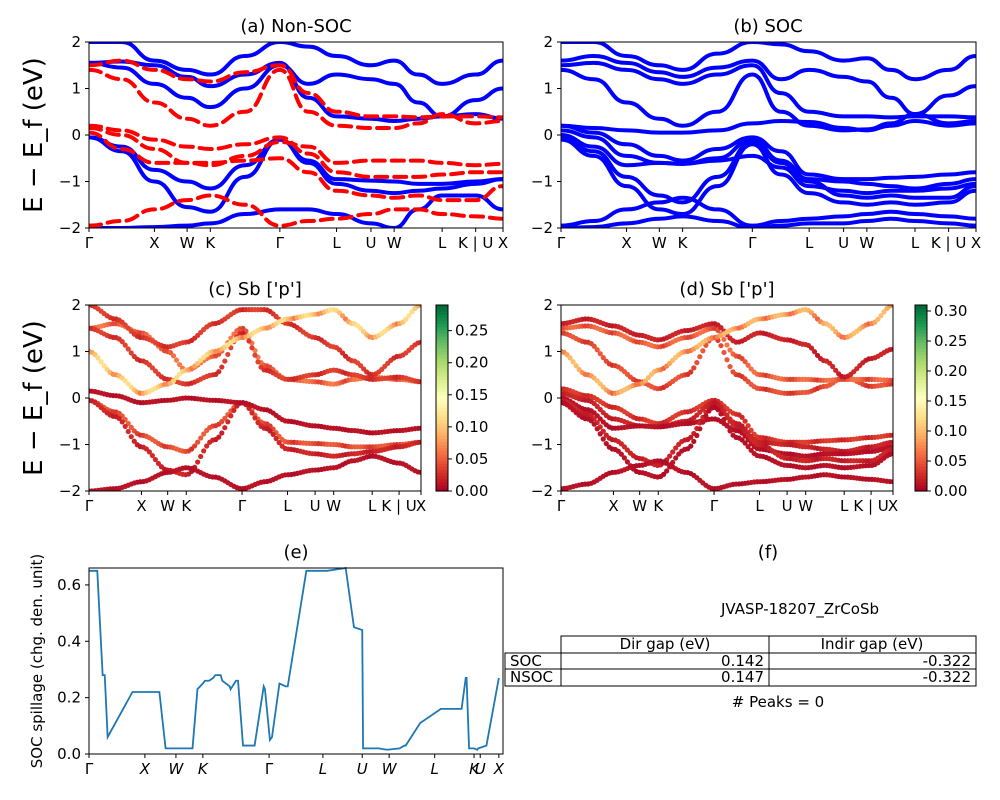  I want to click on x-tick-label: U, so click(480, 769).